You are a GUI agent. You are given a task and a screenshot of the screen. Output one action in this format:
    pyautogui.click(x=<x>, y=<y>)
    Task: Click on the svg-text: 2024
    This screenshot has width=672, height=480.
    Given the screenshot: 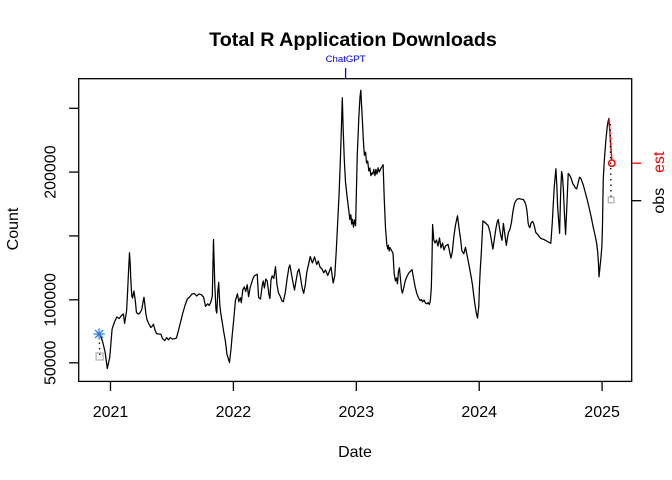 What is the action you would take?
    pyautogui.click(x=479, y=412)
    